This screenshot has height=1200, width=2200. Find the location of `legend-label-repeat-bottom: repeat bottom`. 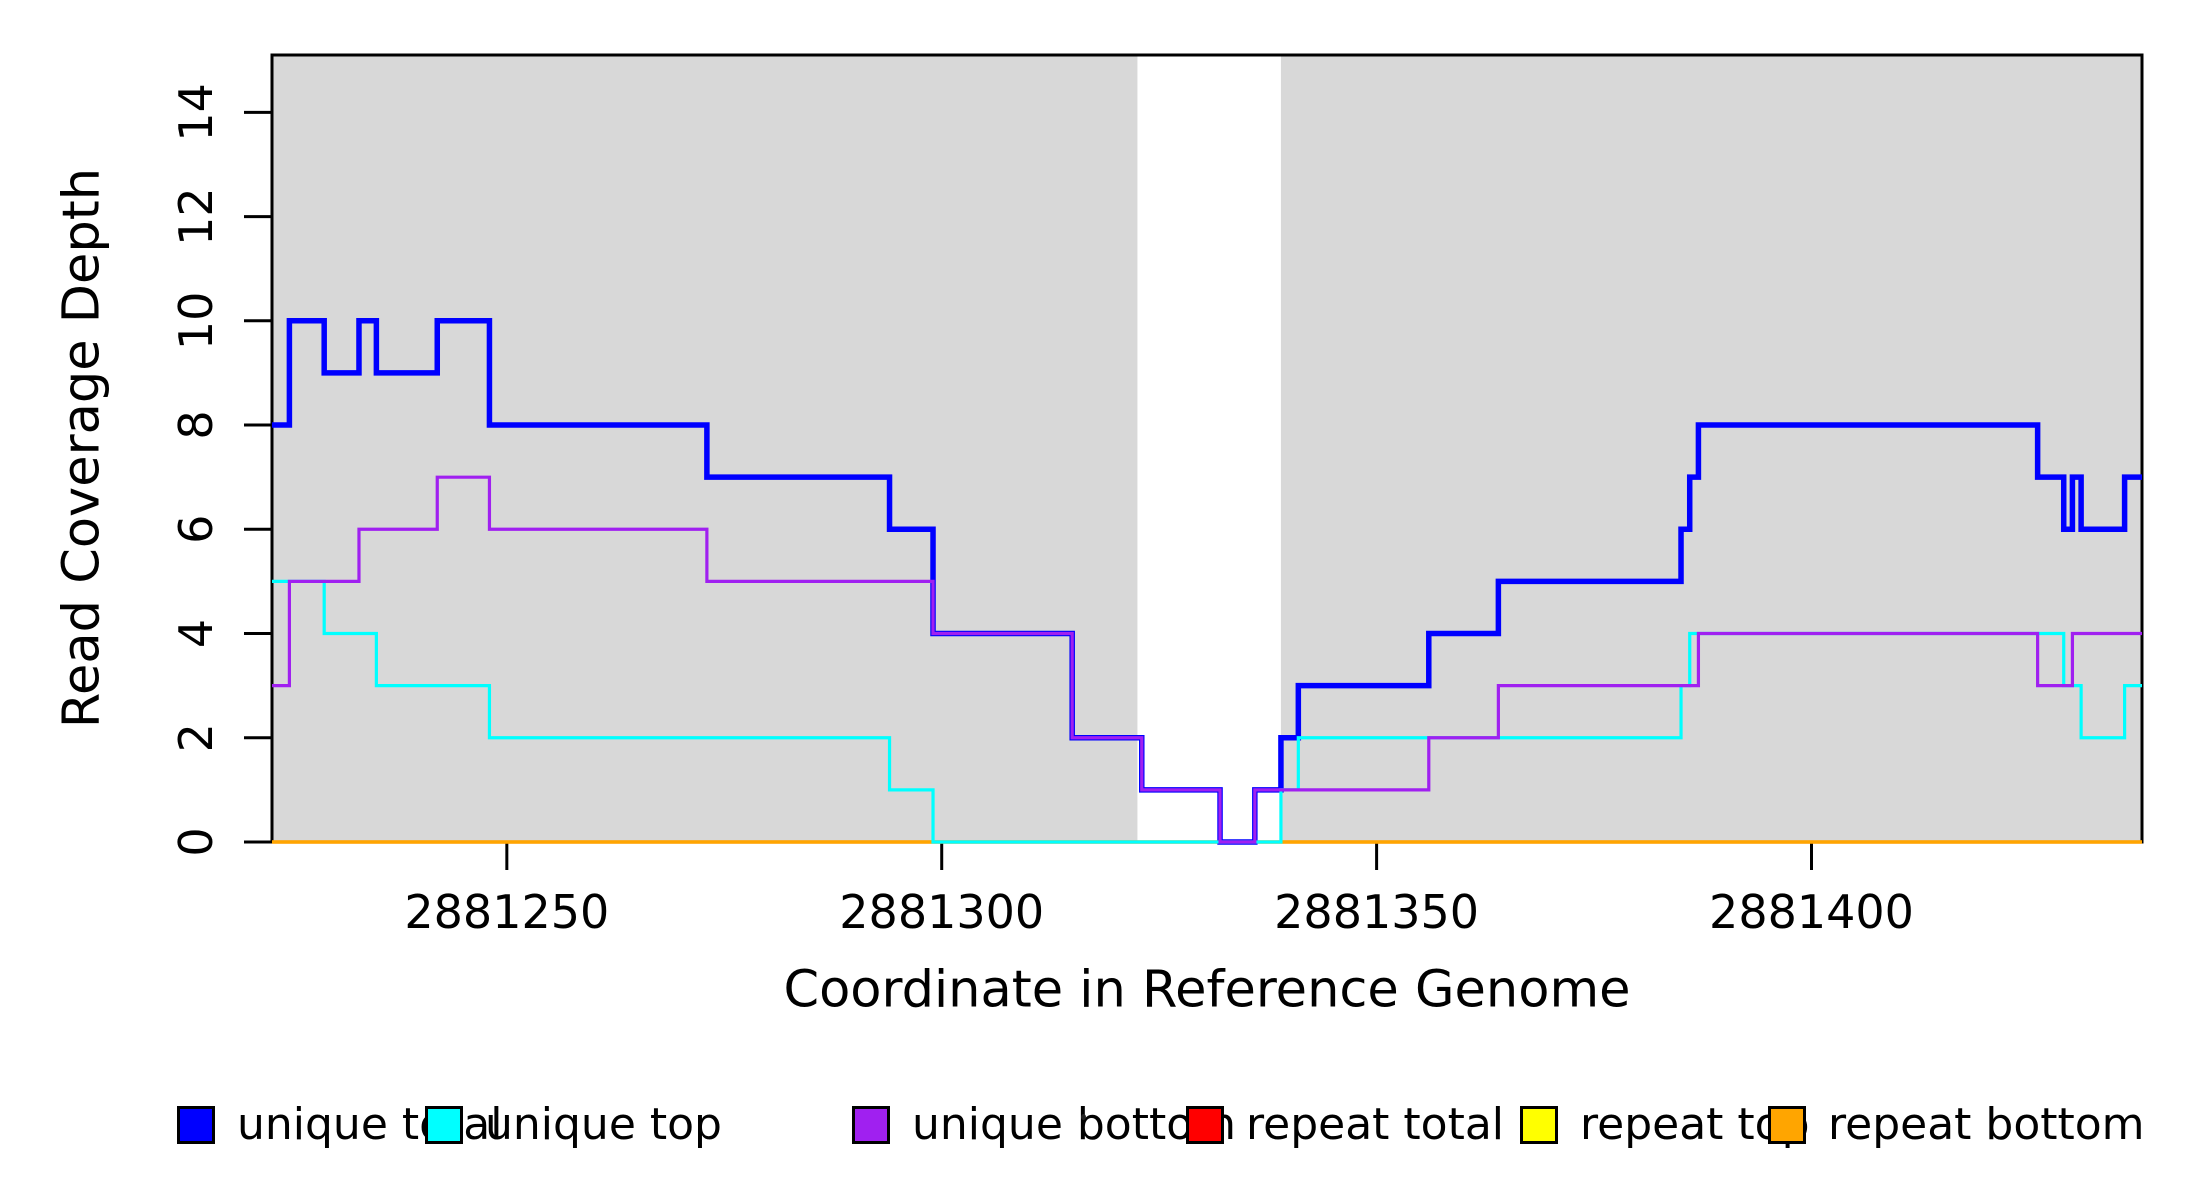

legend-label-repeat-bottom: repeat bottom is located at coordinates (1986, 1124).